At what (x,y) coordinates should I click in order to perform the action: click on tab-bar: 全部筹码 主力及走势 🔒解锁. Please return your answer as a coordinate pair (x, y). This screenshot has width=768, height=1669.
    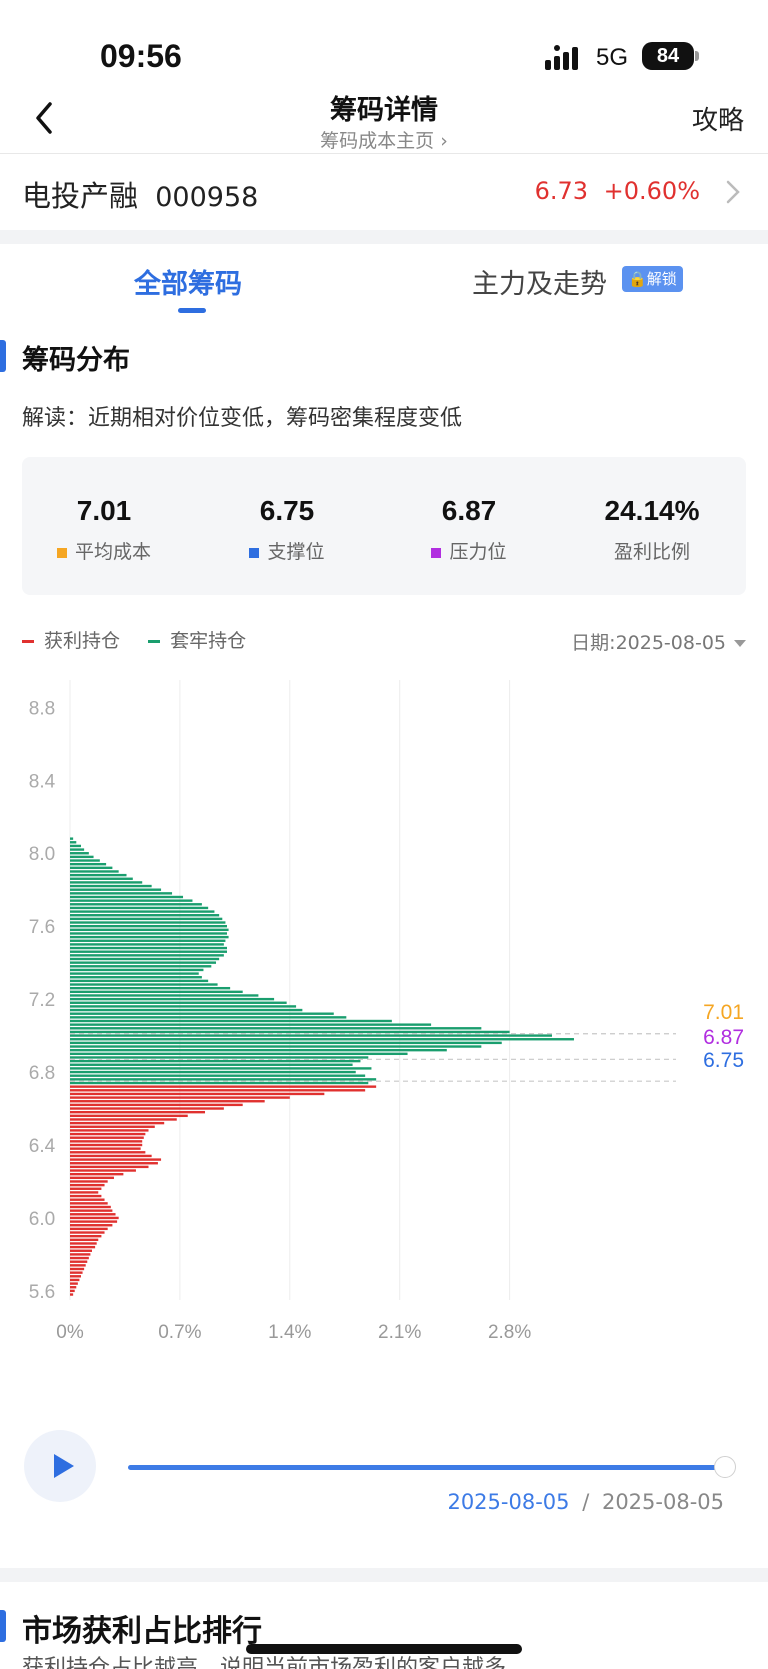
    Looking at the image, I should click on (384, 282).